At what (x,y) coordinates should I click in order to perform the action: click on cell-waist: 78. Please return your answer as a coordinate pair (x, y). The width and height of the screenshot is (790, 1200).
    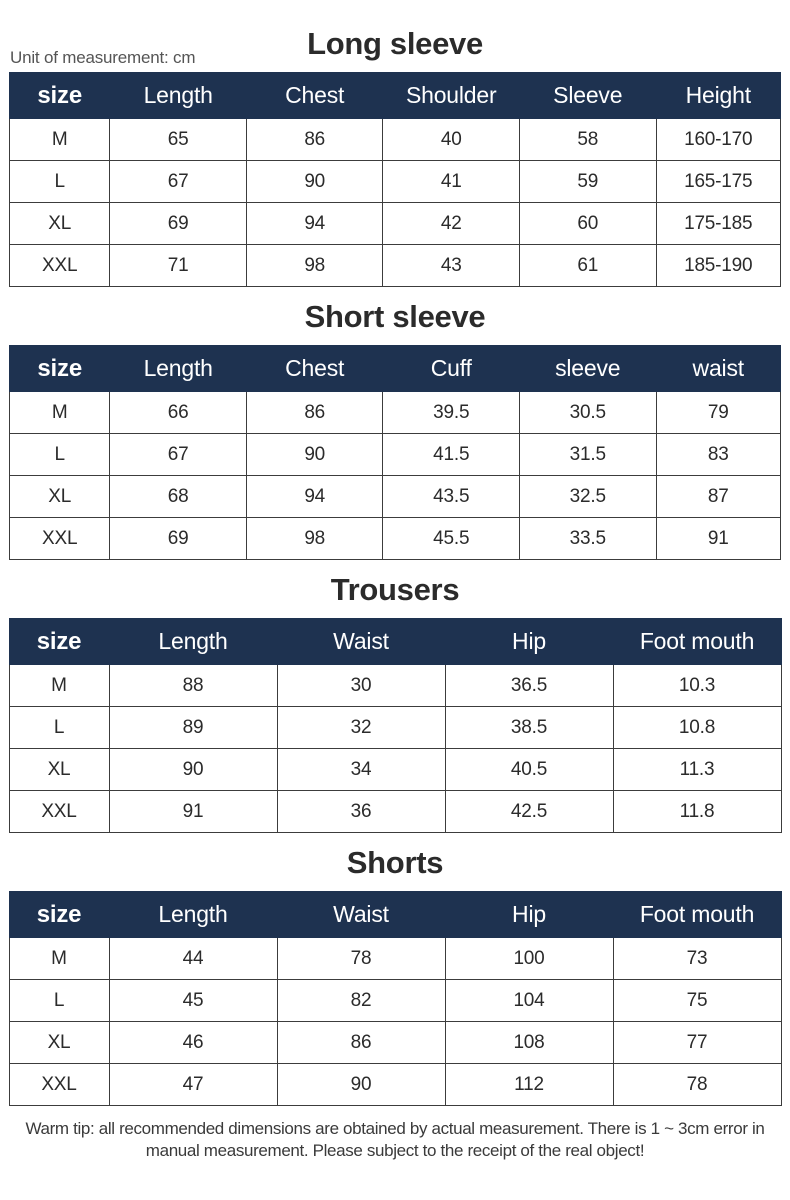
    Looking at the image, I should click on (361, 958).